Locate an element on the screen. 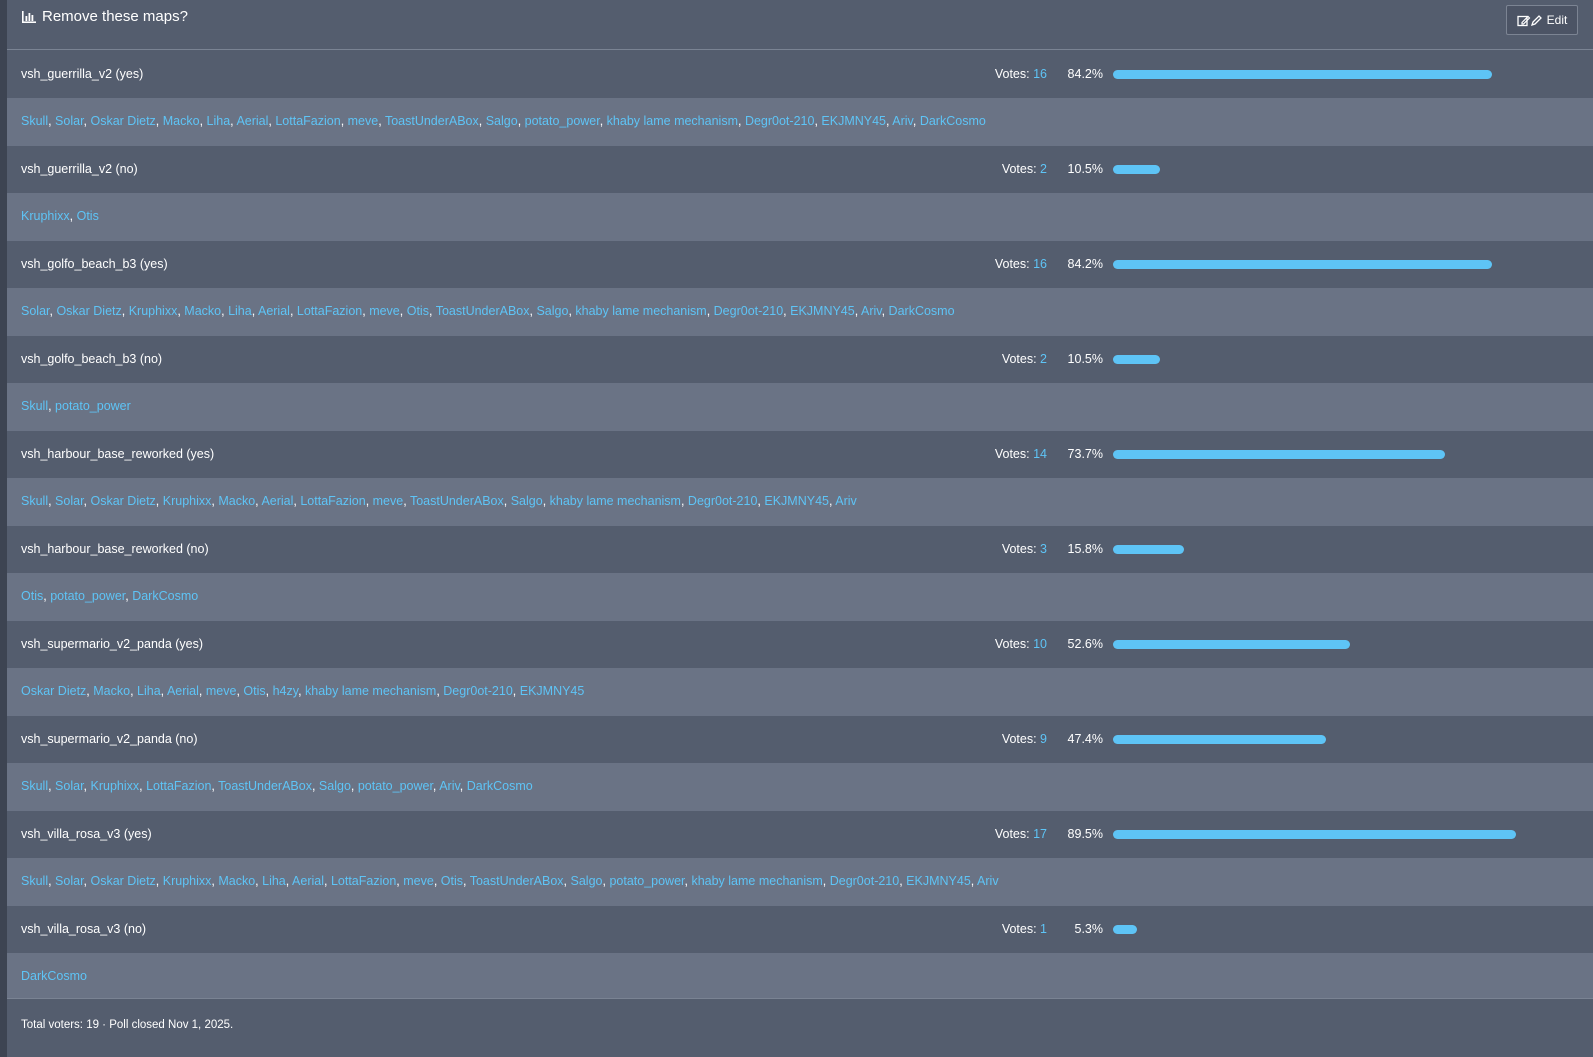  poll-option-row: vsh_golfo_beach_b3 (no) Votes: 2 10.5% is located at coordinates (800, 359).